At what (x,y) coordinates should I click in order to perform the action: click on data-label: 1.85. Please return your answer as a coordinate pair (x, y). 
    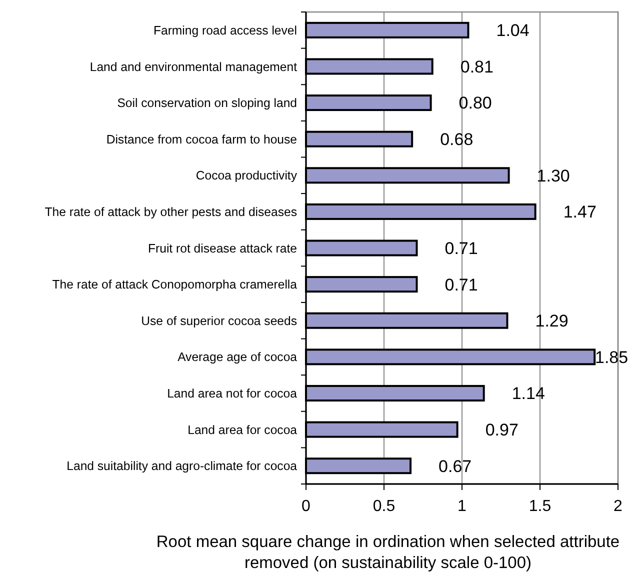
    Looking at the image, I should click on (611, 357).